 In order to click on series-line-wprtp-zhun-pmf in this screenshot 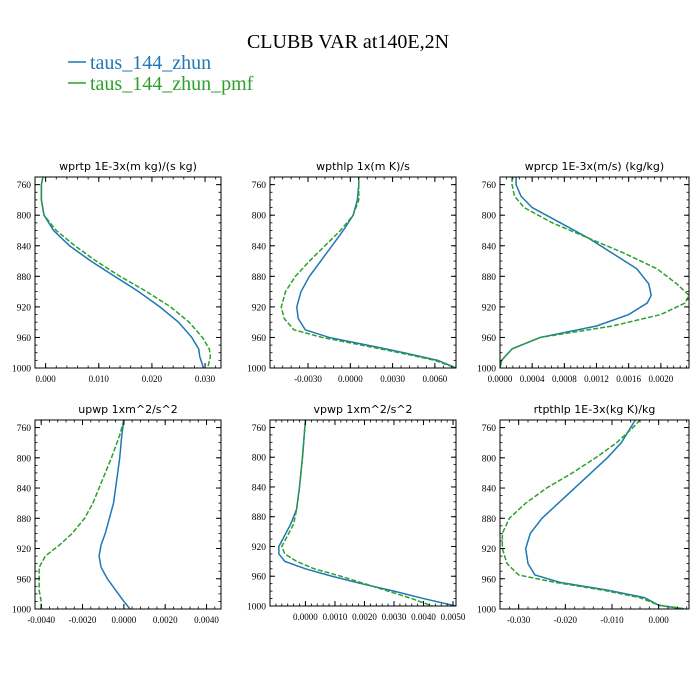, I will do `click(126, 272)`.